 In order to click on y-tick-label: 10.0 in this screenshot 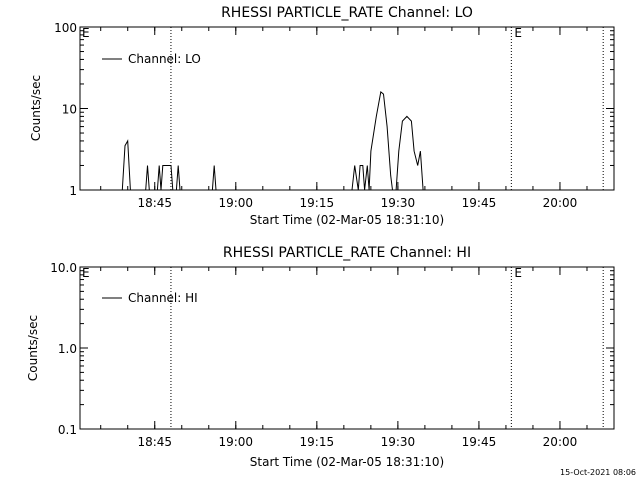, I will do `click(63, 268)`.